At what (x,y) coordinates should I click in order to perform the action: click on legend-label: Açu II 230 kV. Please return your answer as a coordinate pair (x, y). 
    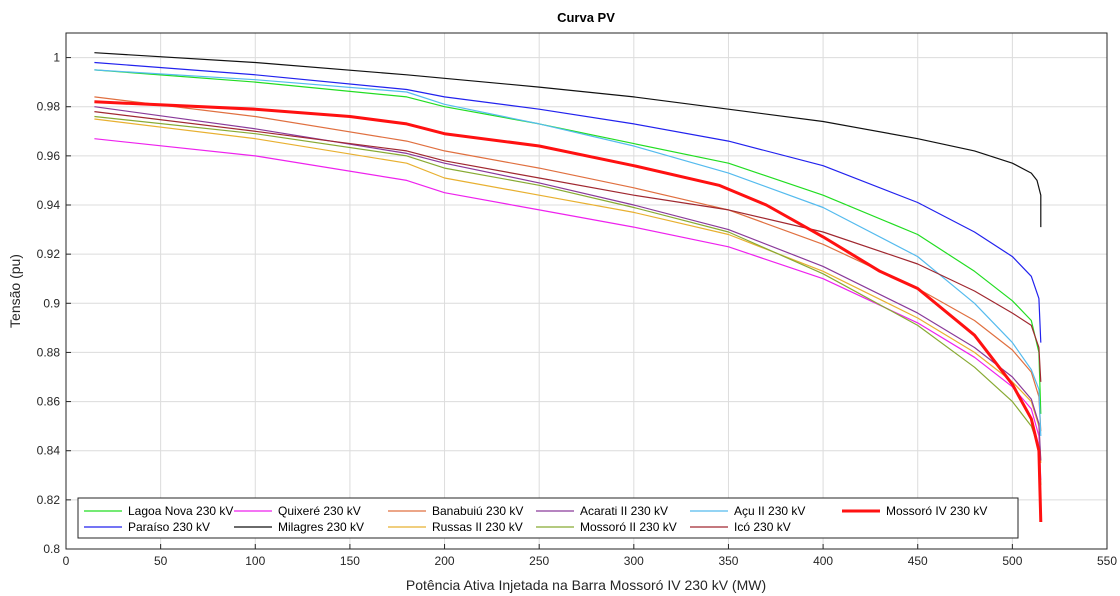
    Looking at the image, I should click on (769, 511).